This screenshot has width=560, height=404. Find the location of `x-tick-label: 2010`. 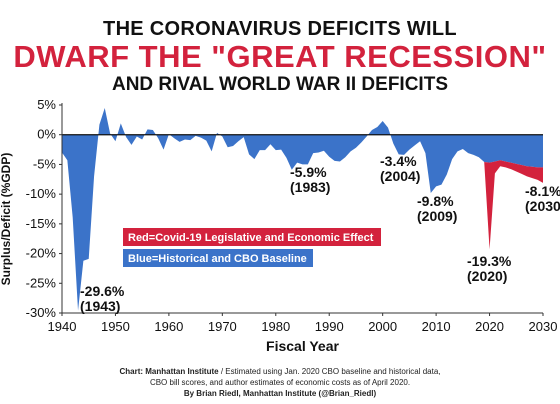

x-tick-label: 2010 is located at coordinates (436, 326).